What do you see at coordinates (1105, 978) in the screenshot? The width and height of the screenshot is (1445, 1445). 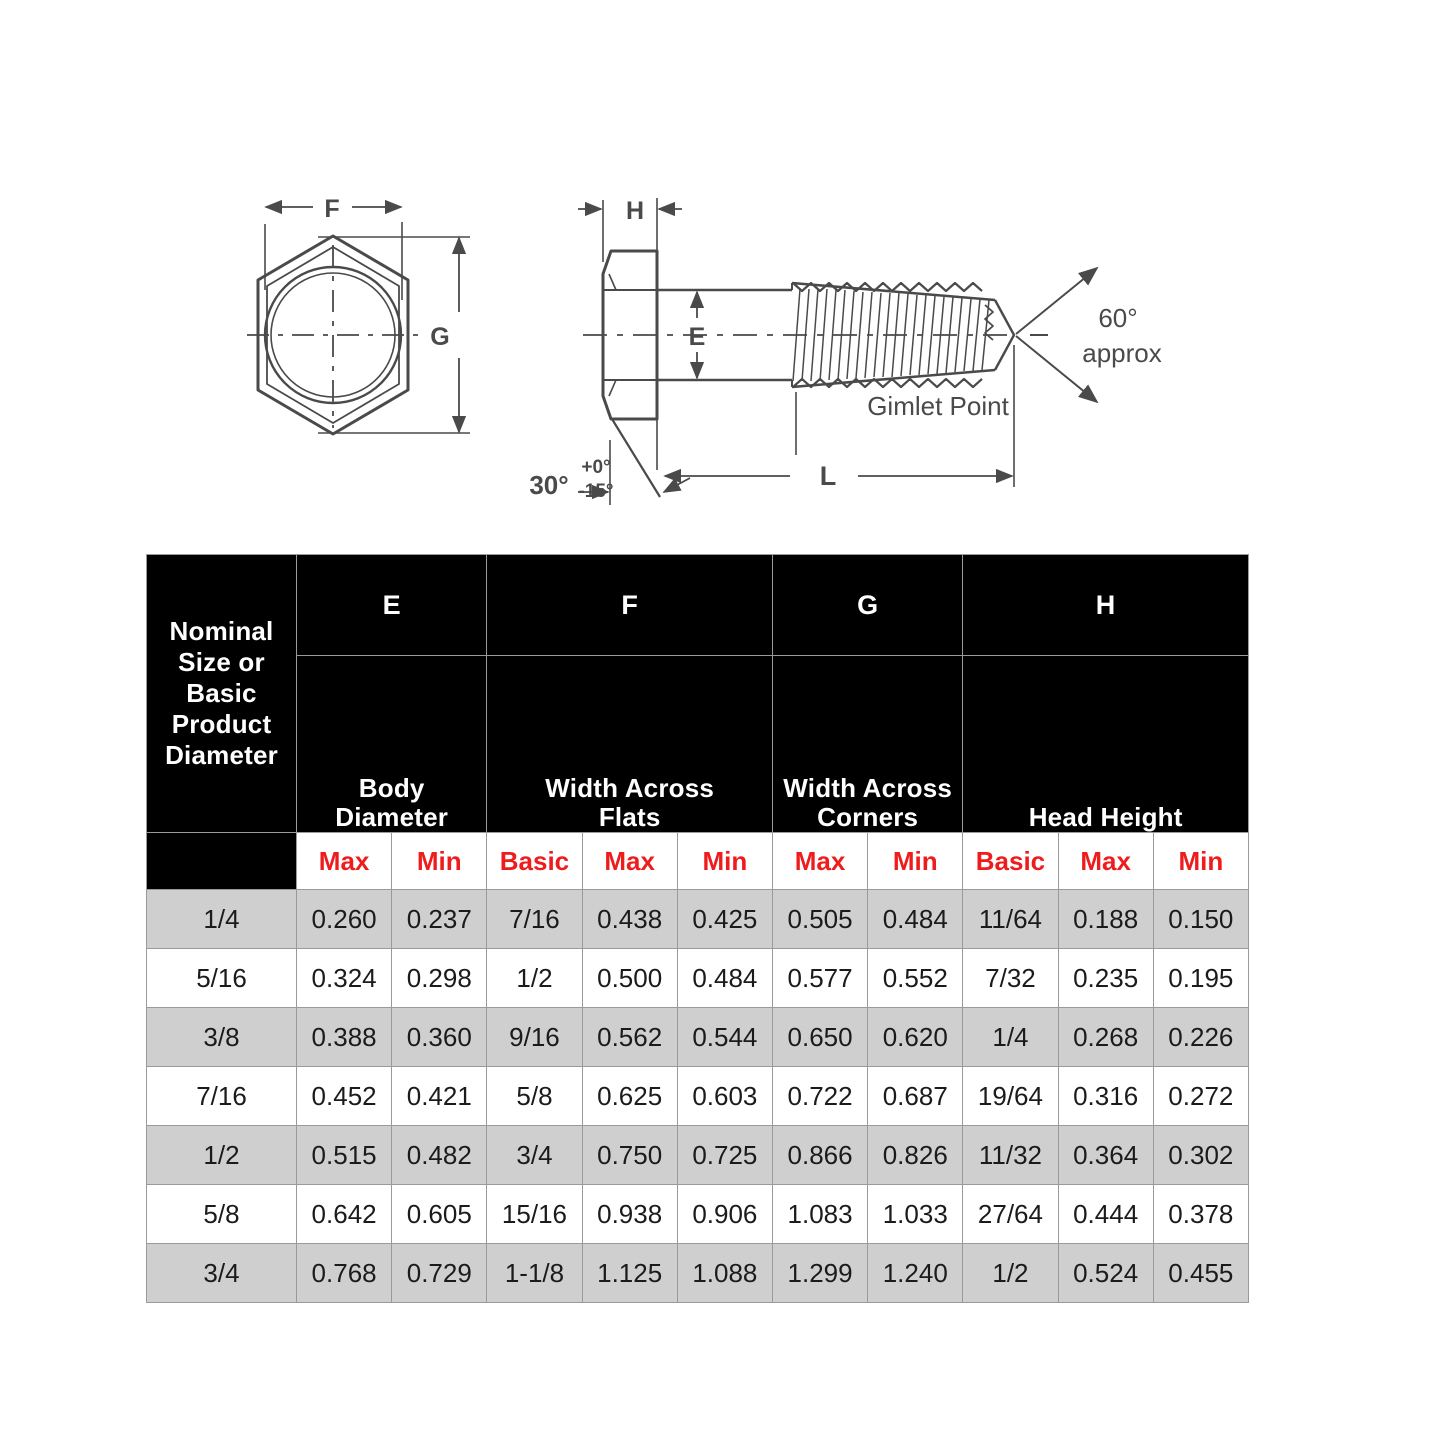 I see `cell-value: 0.235` at bounding box center [1105, 978].